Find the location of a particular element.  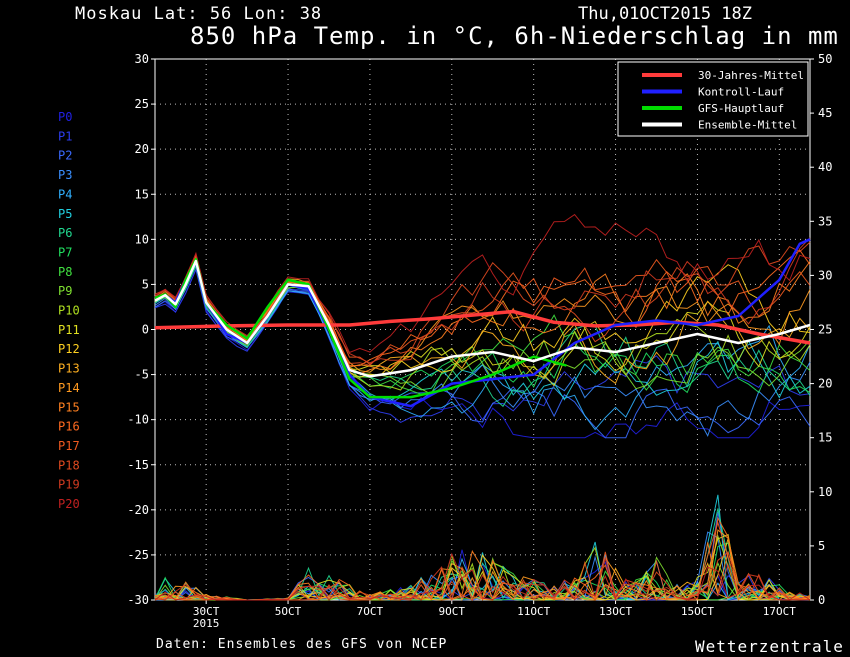

member-label-p3: P3 is located at coordinates (65, 175).